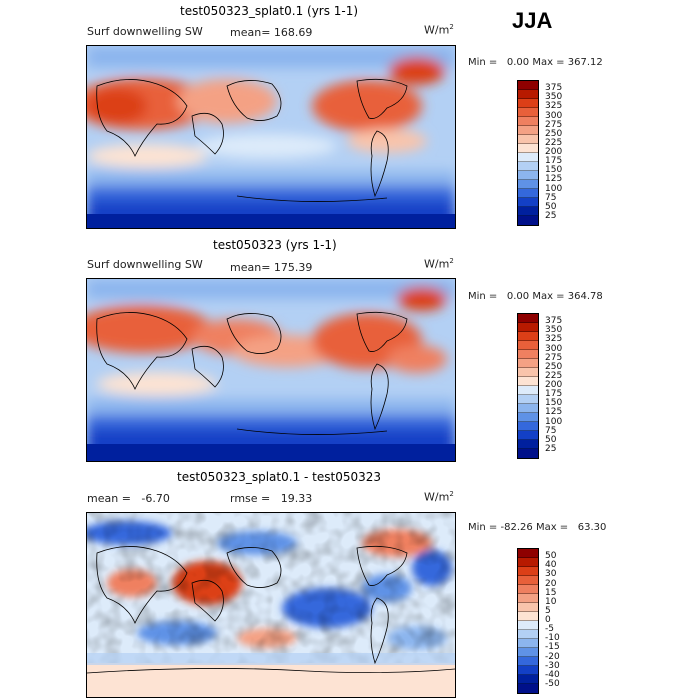 Image resolution: width=700 pixels, height=700 pixels. I want to click on panel-title: test050323_splat0.1 - test050323, so click(279, 477).